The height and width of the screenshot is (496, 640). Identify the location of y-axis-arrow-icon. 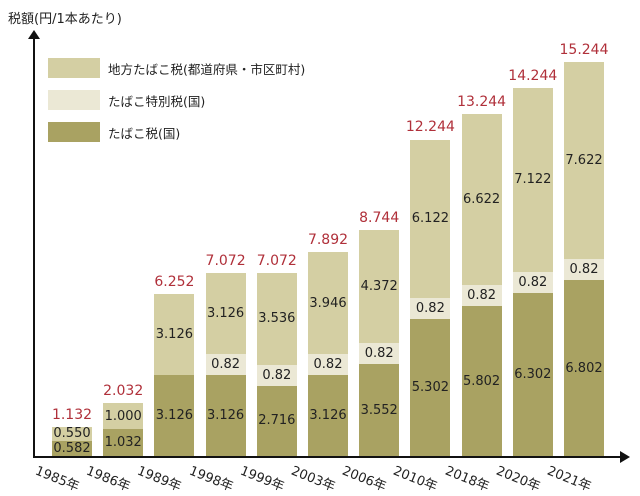
(34, 34).